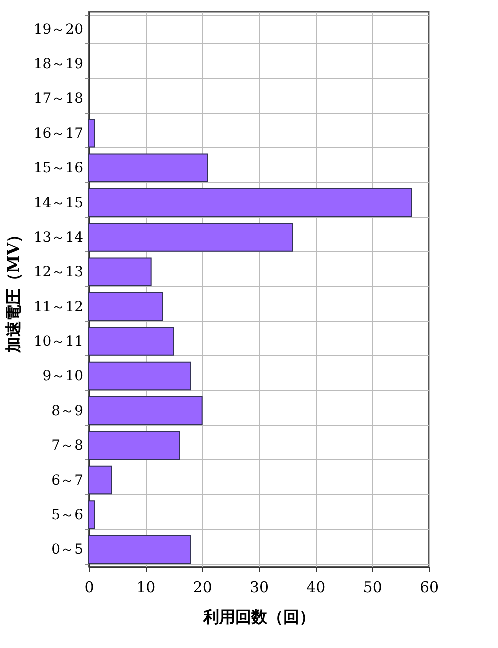 Image resolution: width=498 pixels, height=648 pixels. Describe the element at coordinates (430, 587) in the screenshot. I see `x-tick-label: 60` at that location.